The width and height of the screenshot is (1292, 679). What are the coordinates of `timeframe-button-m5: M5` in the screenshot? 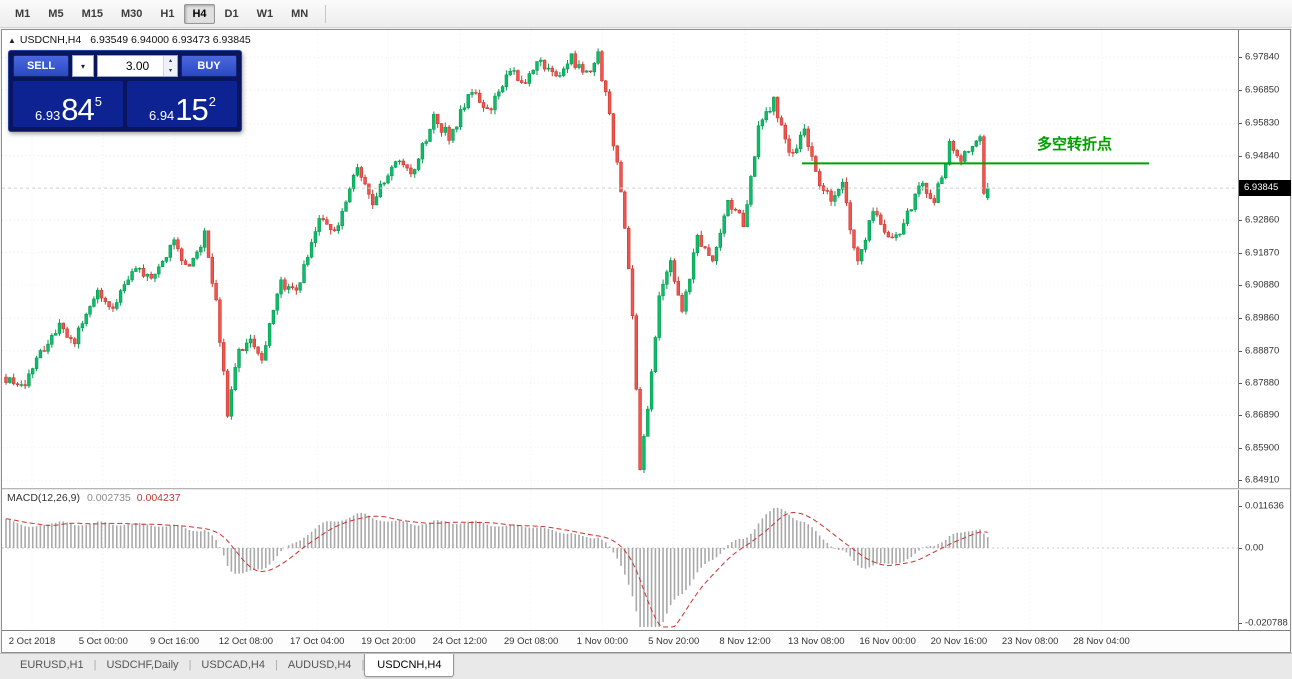 It's located at (56, 13).